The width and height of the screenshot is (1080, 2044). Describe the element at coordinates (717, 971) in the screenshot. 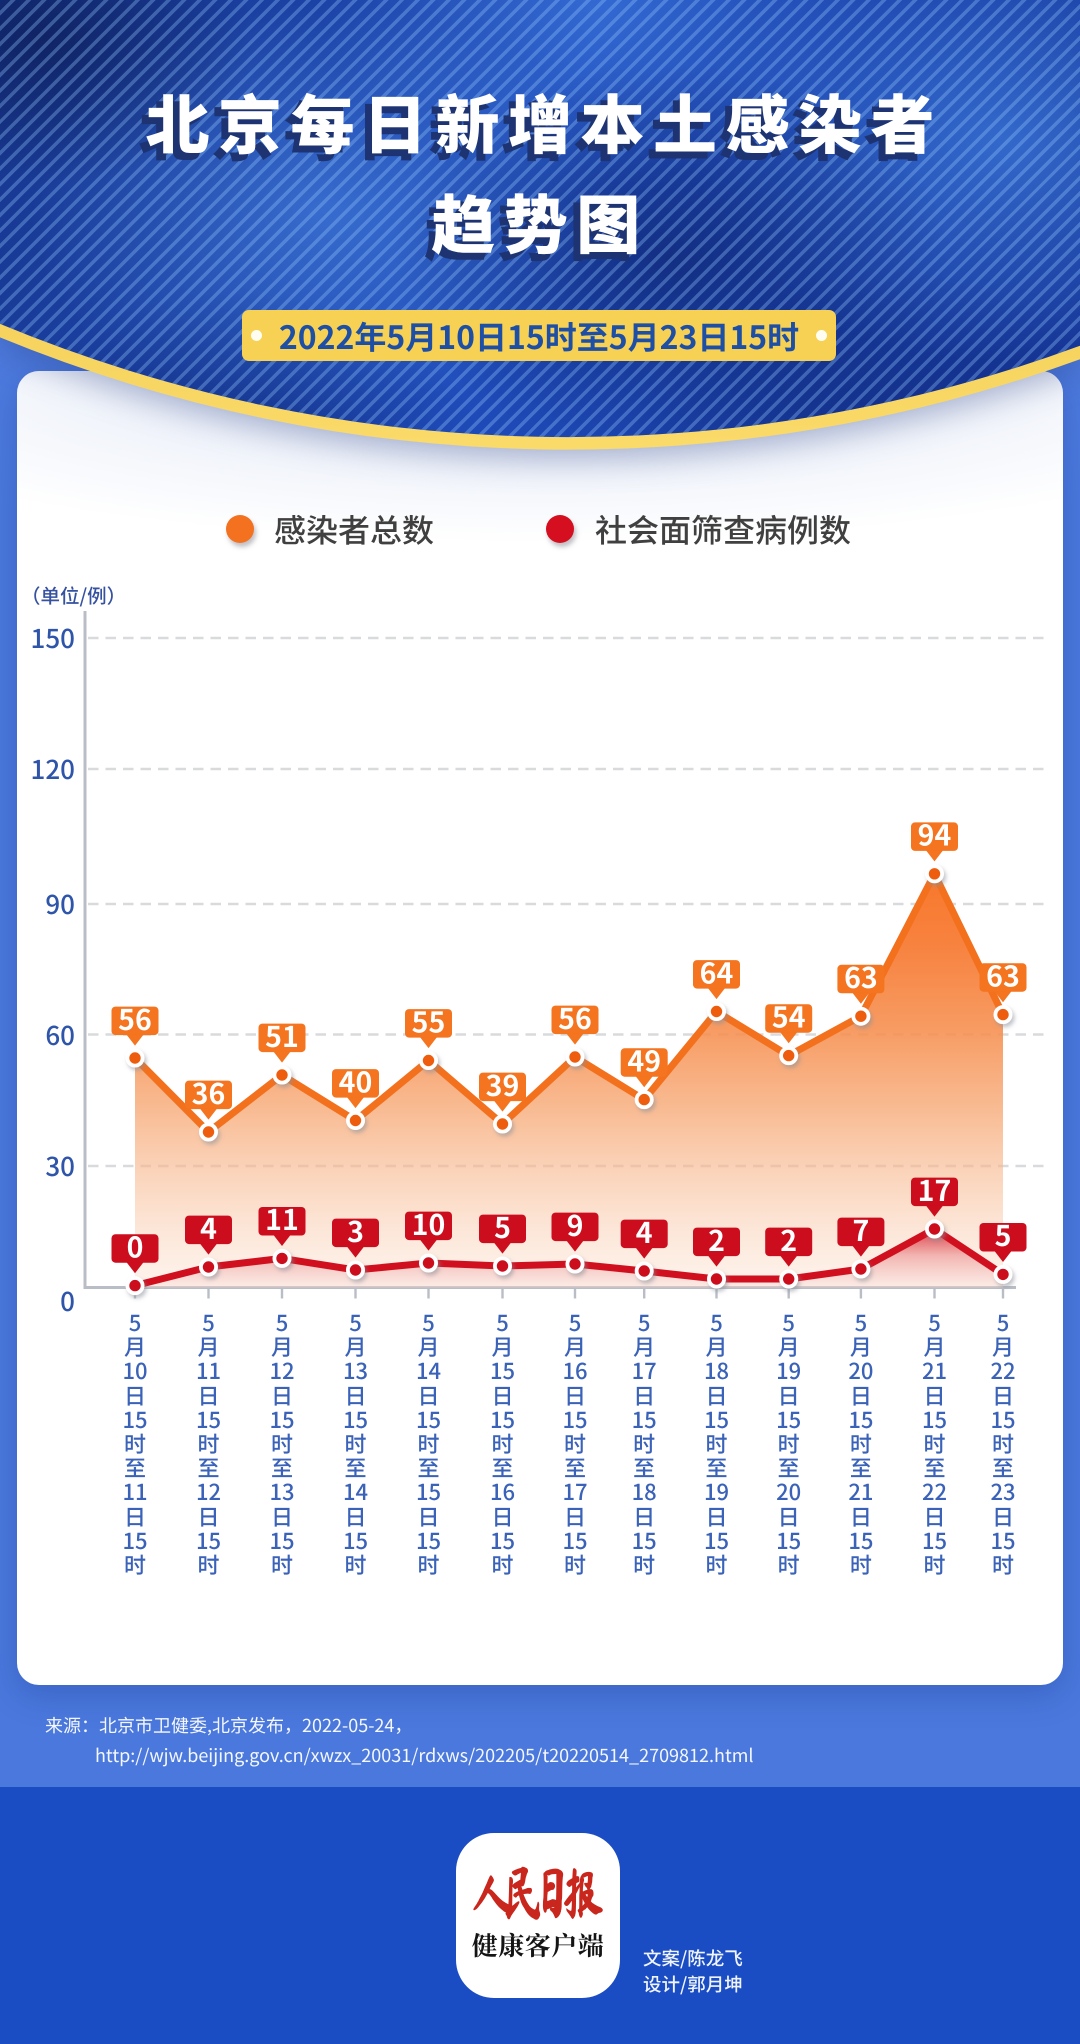

I see `svg-text: 64` at that location.